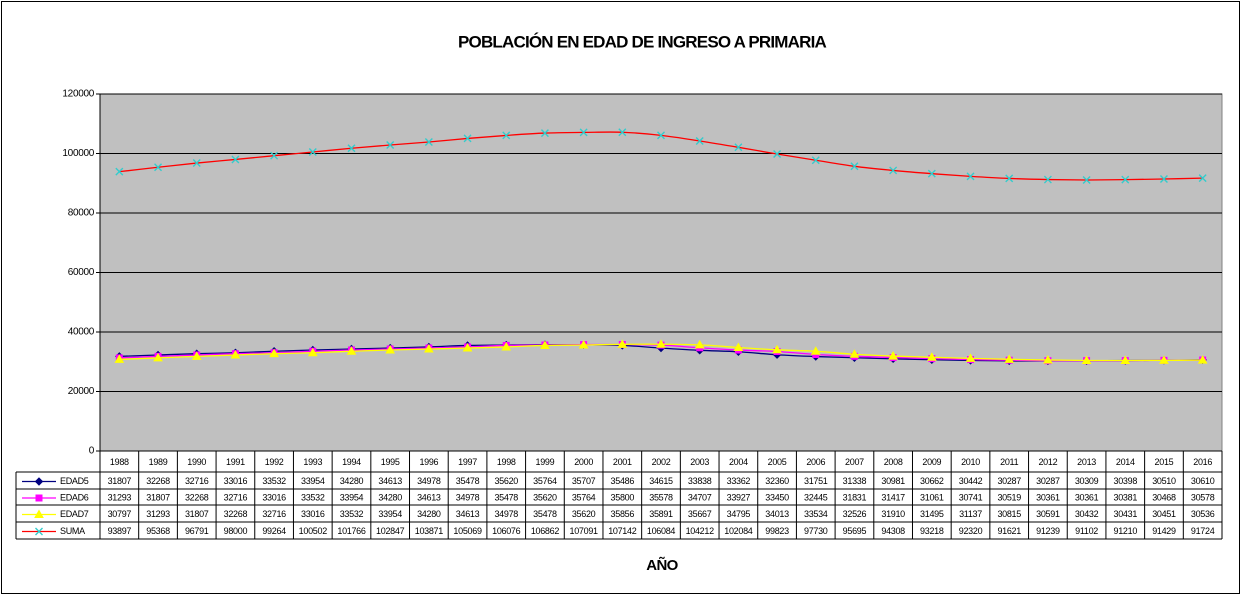 The height and width of the screenshot is (595, 1241). What do you see at coordinates (893, 497) in the screenshot?
I see `table-value: 31417` at bounding box center [893, 497].